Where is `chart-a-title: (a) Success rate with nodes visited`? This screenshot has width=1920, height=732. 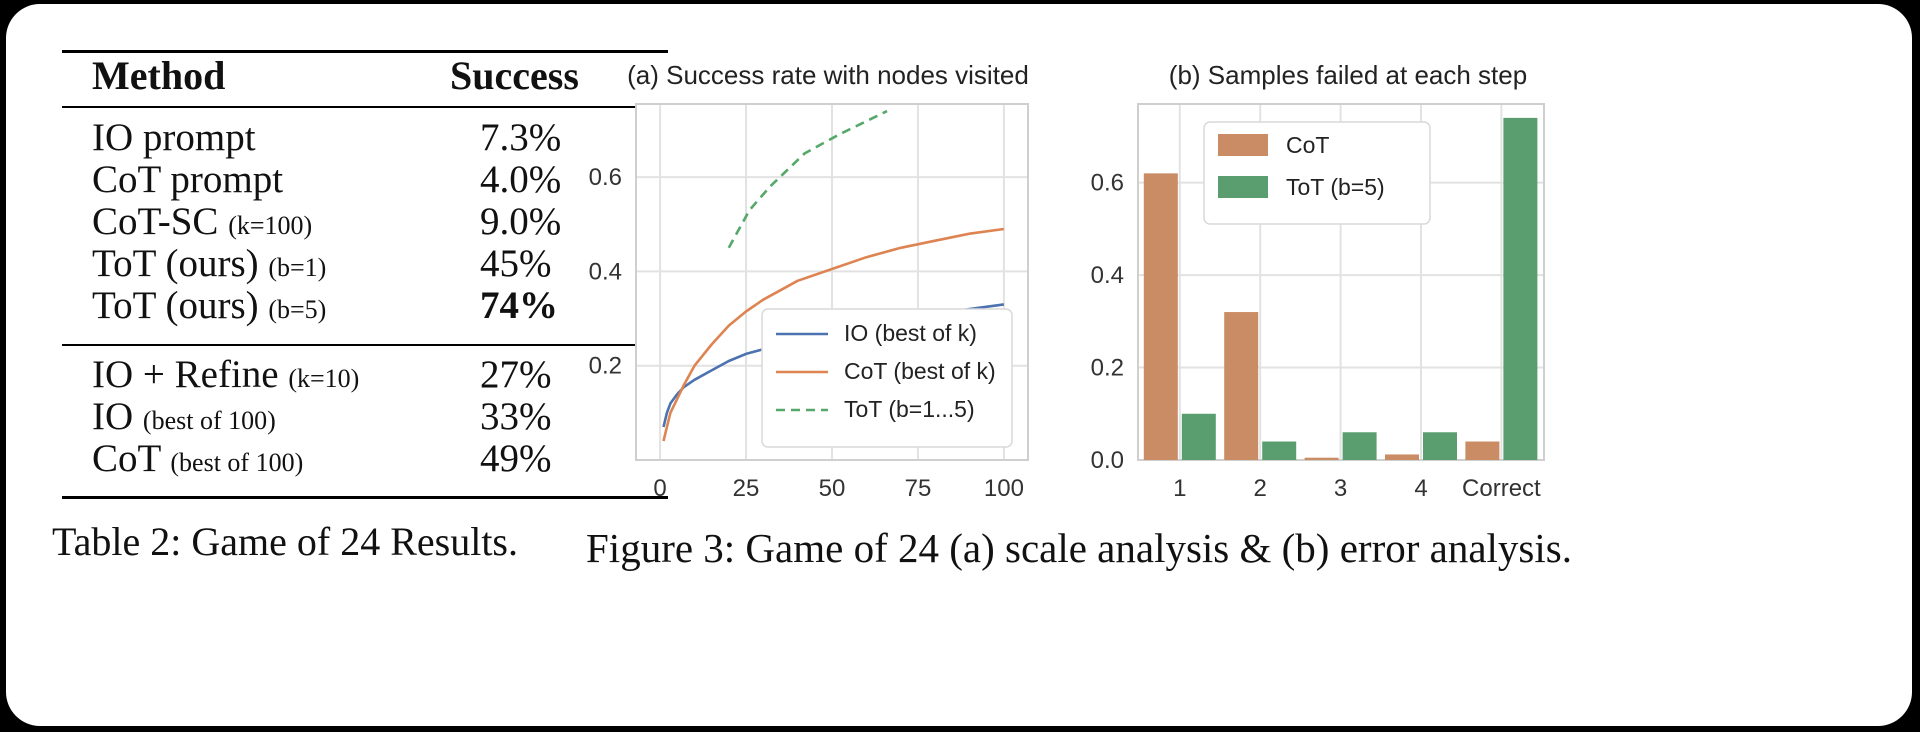 chart-a-title: (a) Success rate with nodes visited is located at coordinates (828, 75).